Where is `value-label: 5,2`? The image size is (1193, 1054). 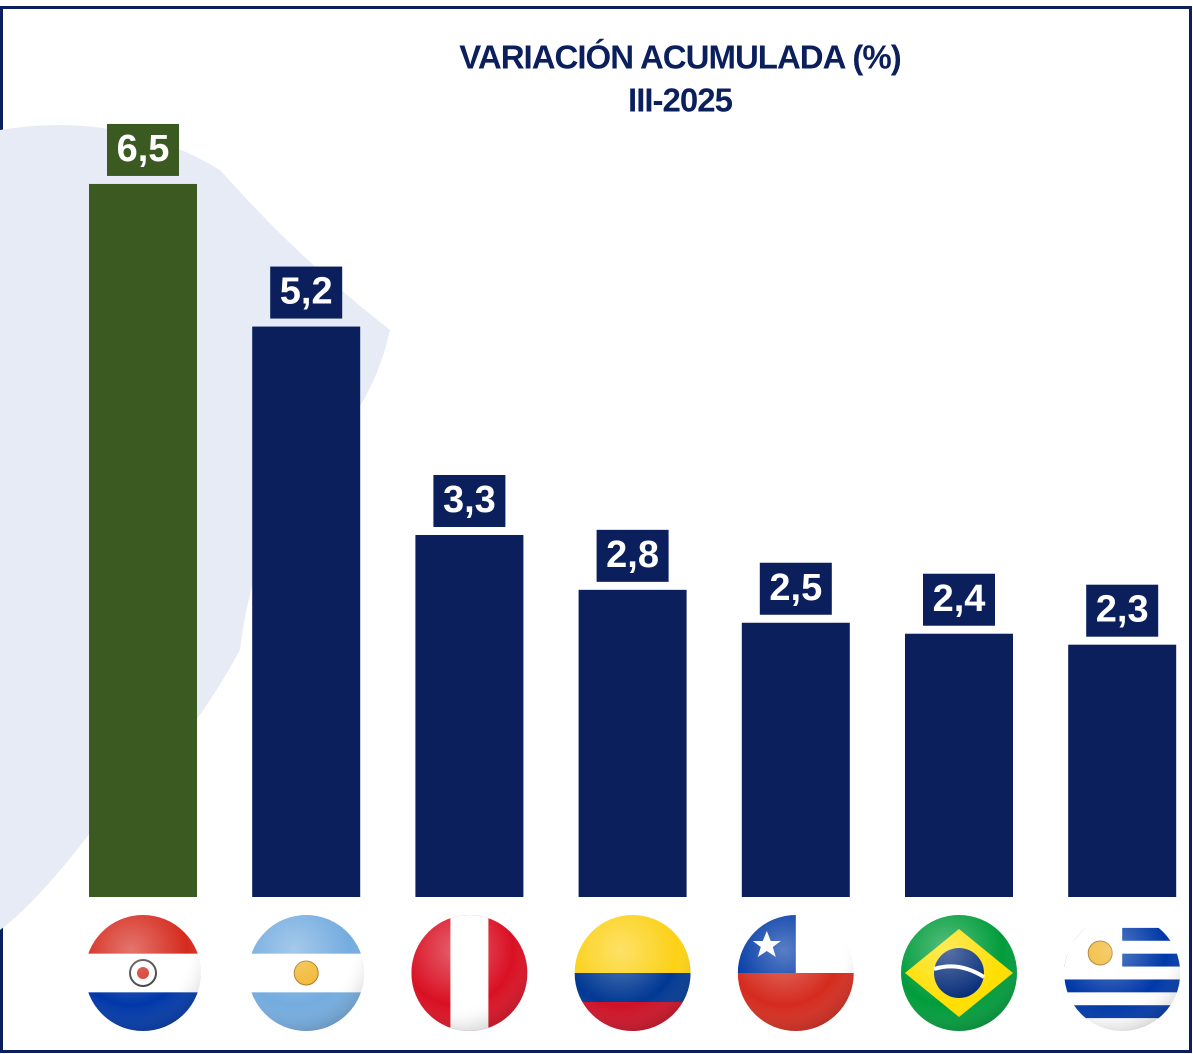
value-label: 5,2 is located at coordinates (306, 292).